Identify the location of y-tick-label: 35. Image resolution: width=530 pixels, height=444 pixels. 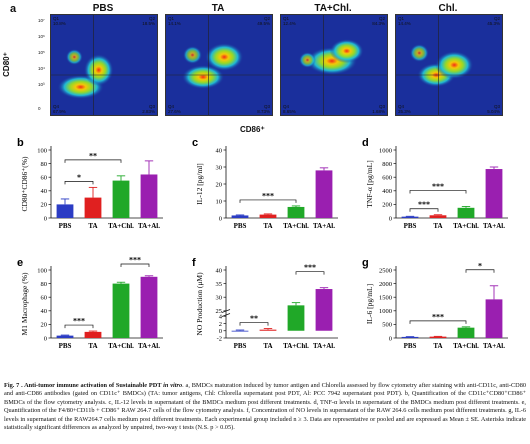
(219, 284).